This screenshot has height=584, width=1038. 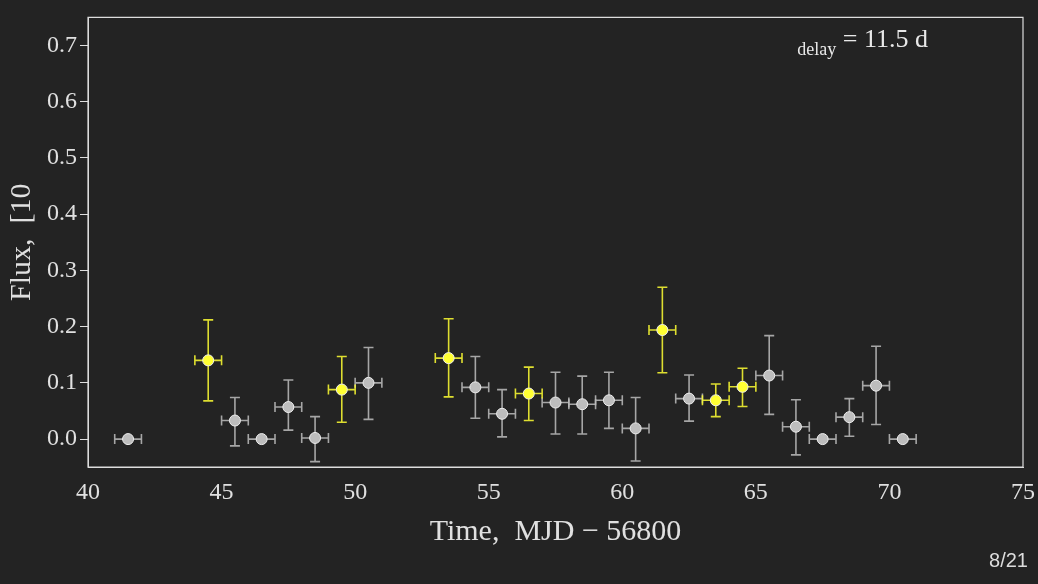 I want to click on annotation: delay = 11.5 d, so click(x=862, y=42).